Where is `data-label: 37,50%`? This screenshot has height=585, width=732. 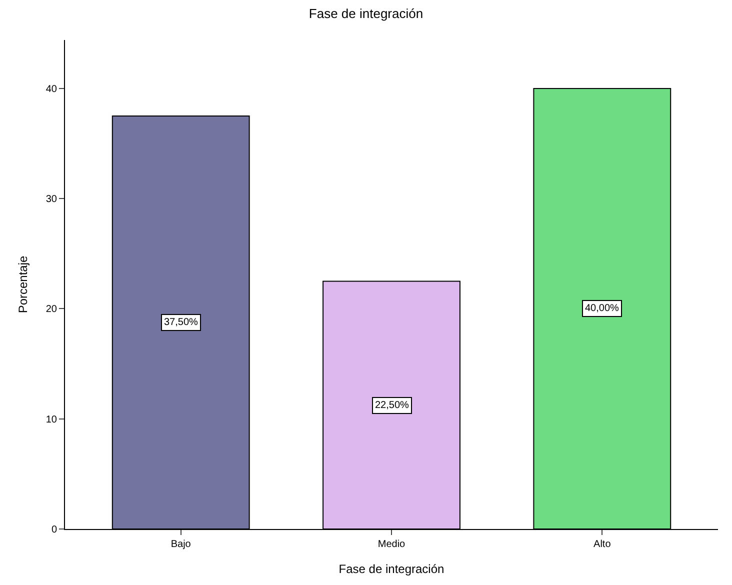
data-label: 37,50% is located at coordinates (181, 322).